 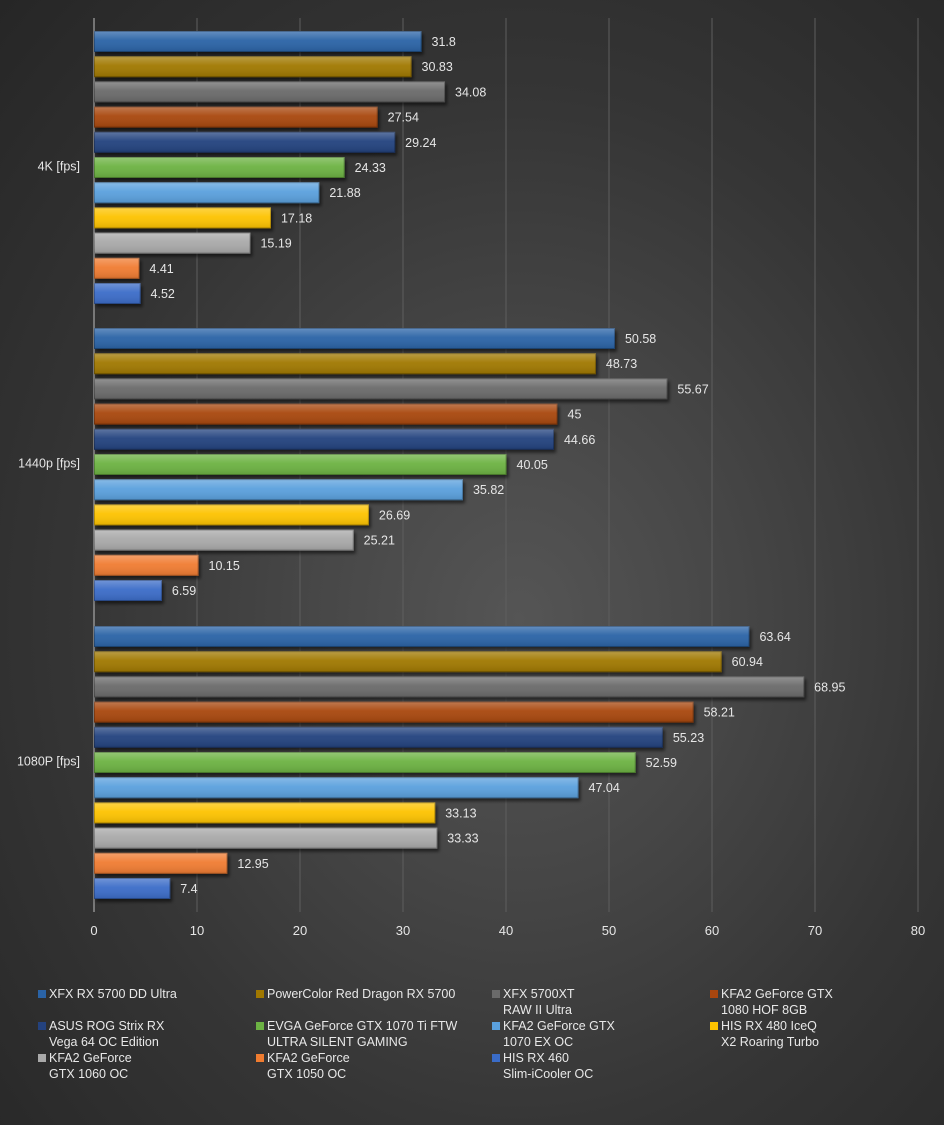 I want to click on legend-label: KFA2 GeForce GTX 1050 OC, so click(x=308, y=1066).